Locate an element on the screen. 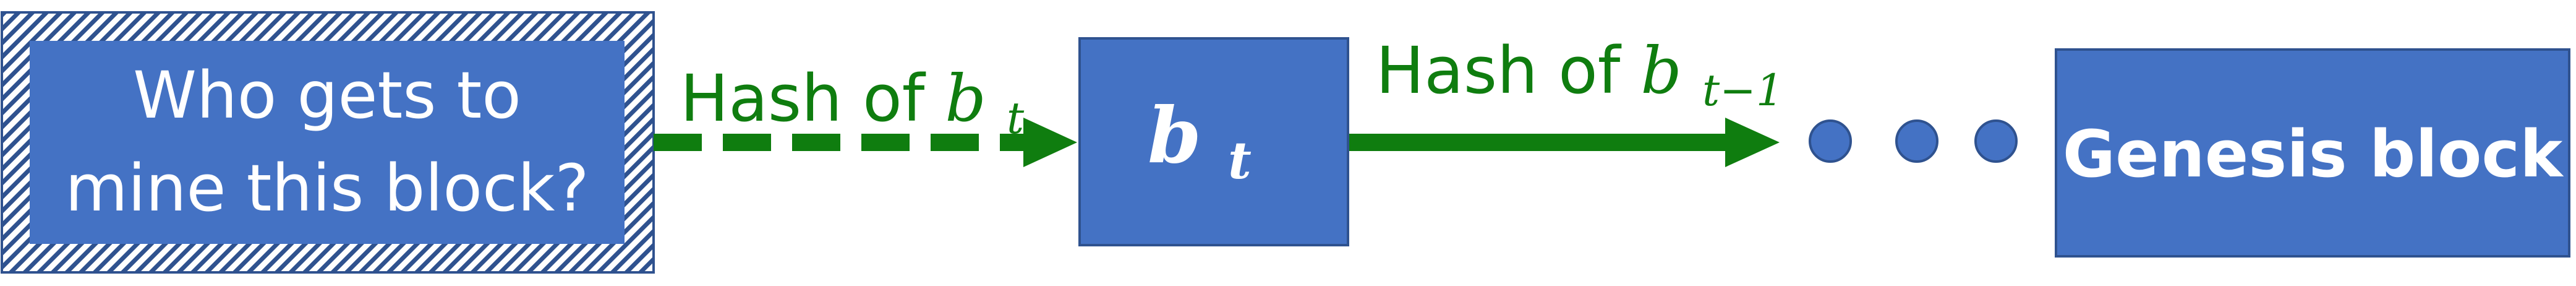  chain-ellipsis is located at coordinates (1913, 141).